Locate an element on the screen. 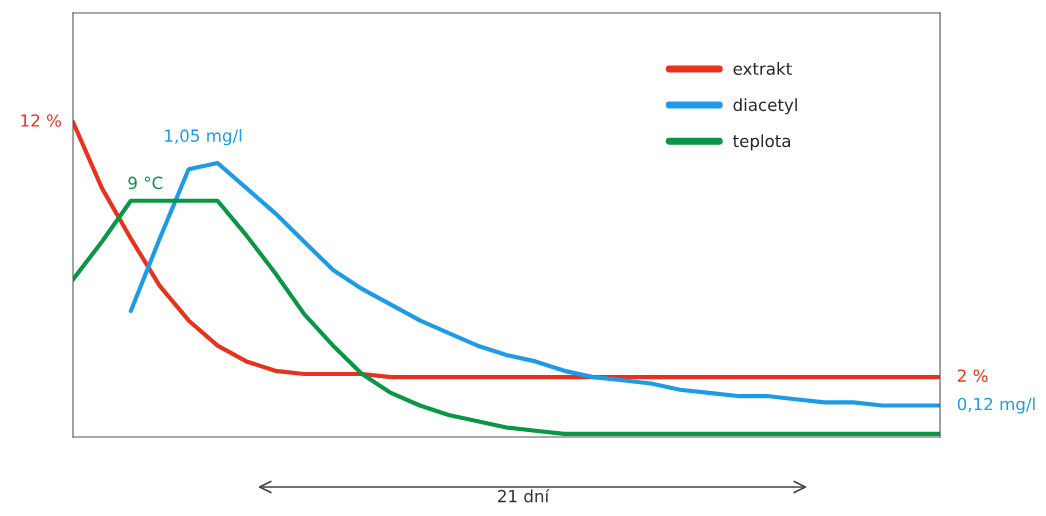 Image resolution: width=1046 pixels, height=516 pixels. text: 12 % is located at coordinates (41, 120).